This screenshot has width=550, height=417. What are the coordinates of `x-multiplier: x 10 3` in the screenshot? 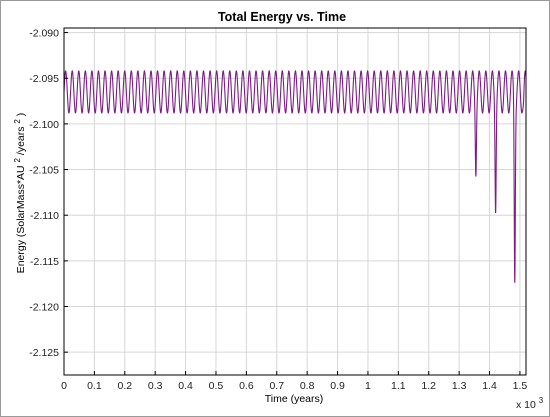 It's located at (530, 403).